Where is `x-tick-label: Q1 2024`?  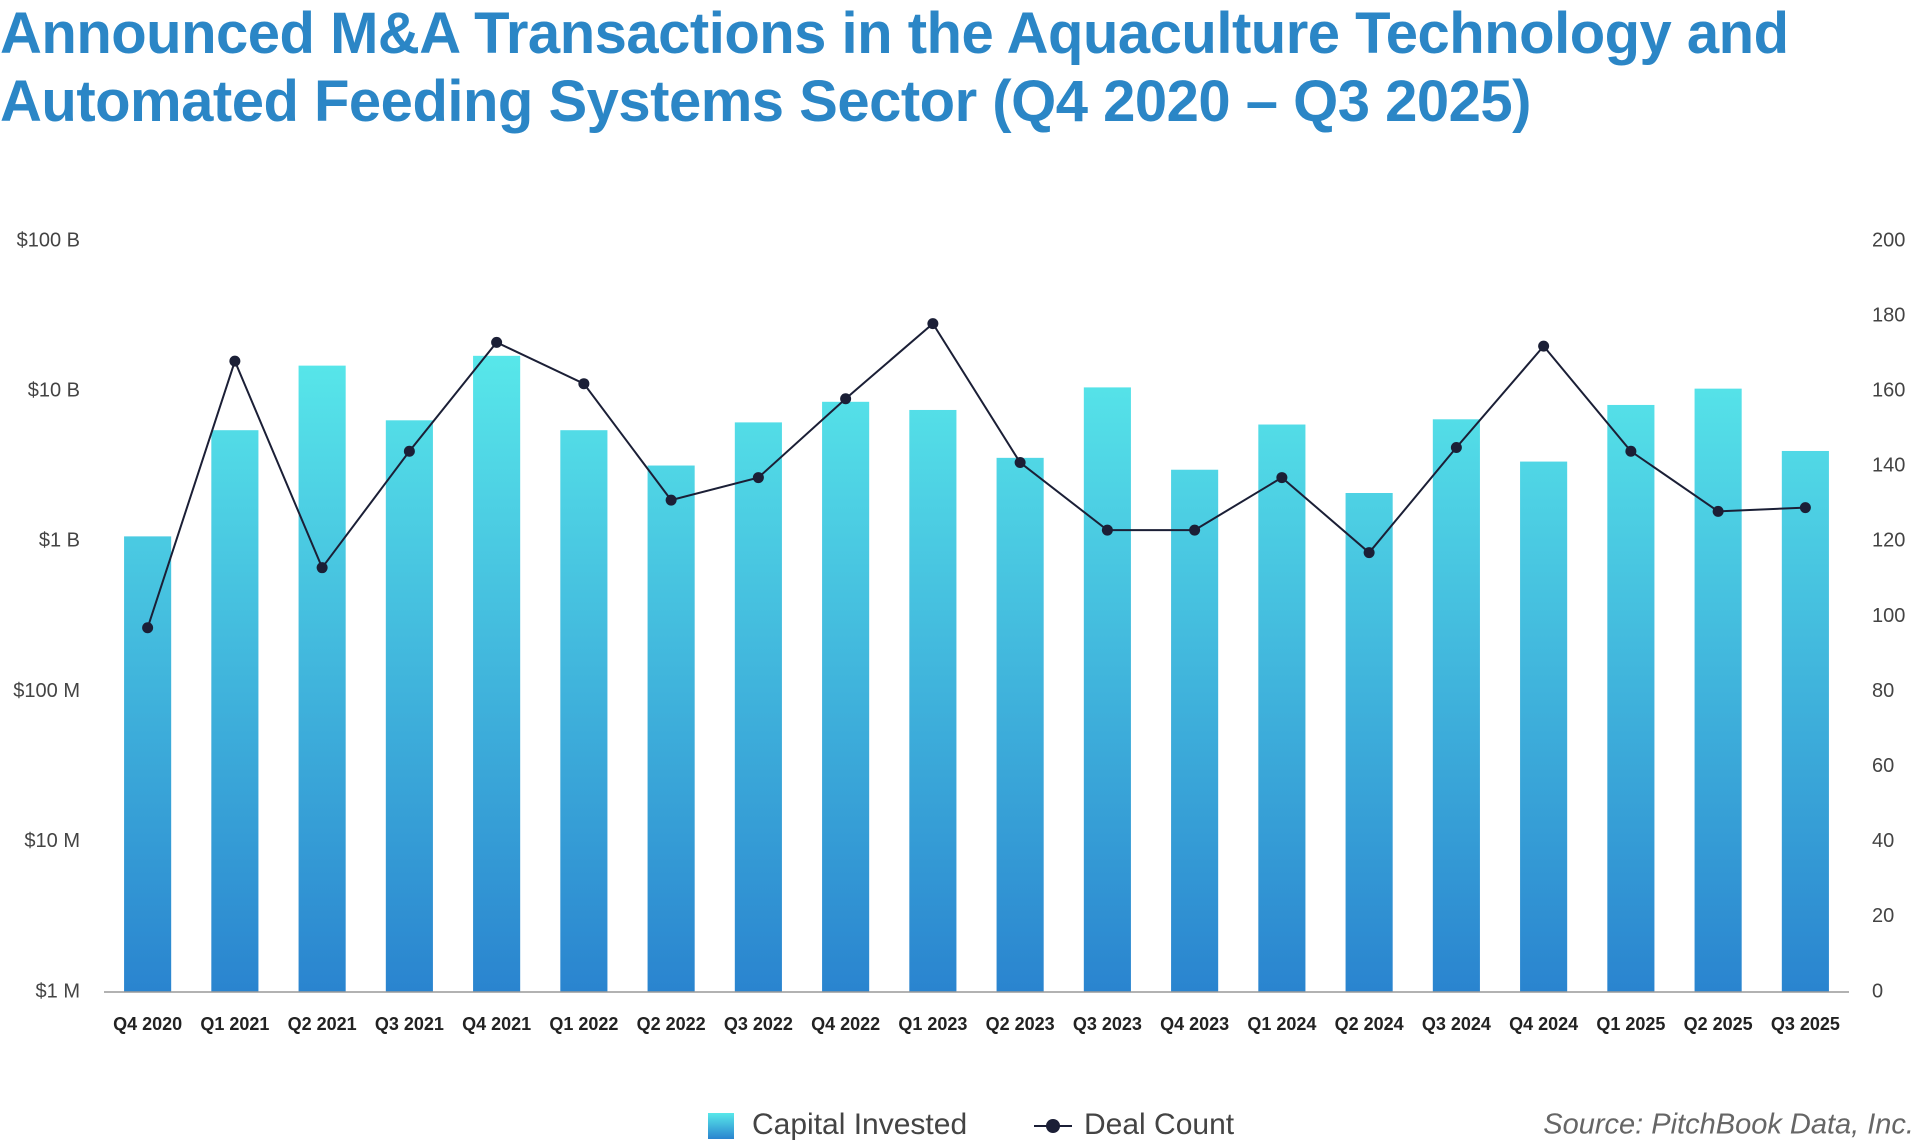
x-tick-label: Q1 2024 is located at coordinates (1281, 1024).